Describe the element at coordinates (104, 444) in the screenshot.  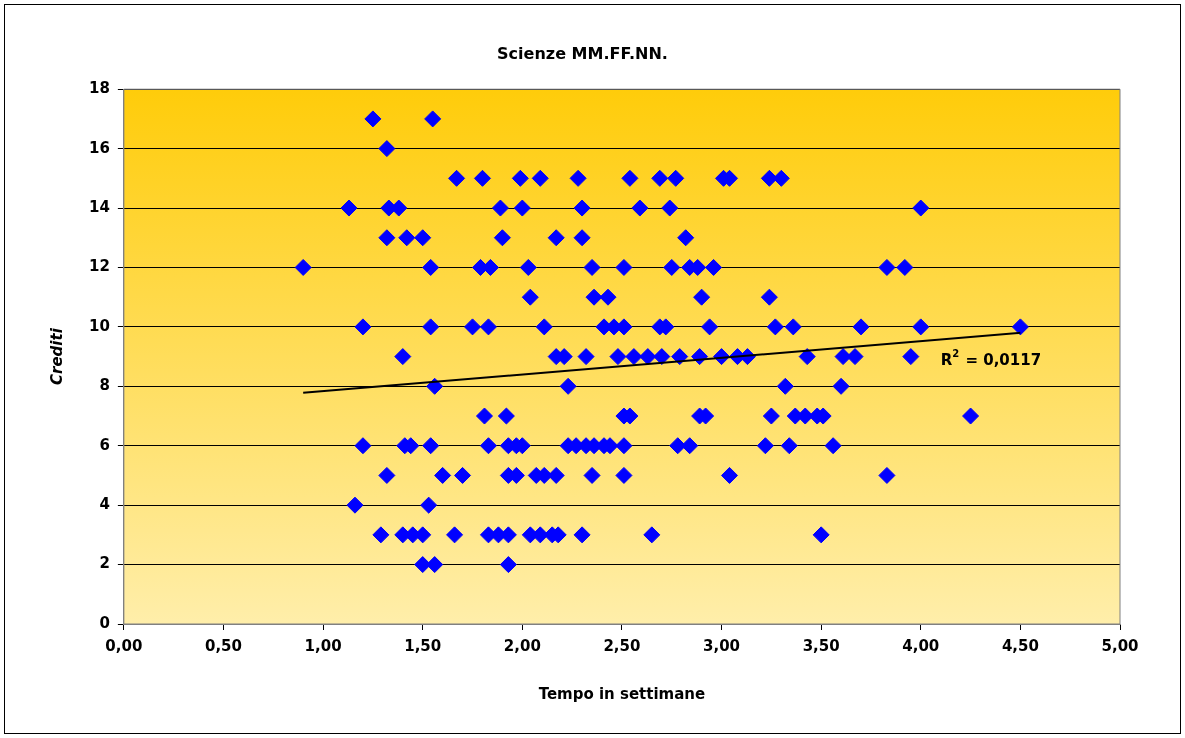
I see `y-tick-label: 6` at that location.